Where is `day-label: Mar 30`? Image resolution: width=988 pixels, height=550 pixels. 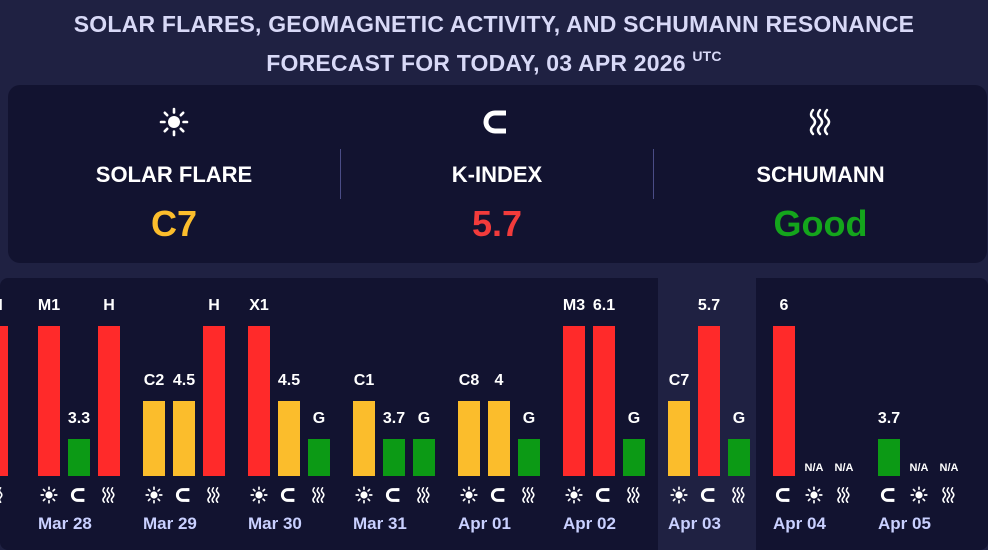 day-label: Mar 30 is located at coordinates (275, 523).